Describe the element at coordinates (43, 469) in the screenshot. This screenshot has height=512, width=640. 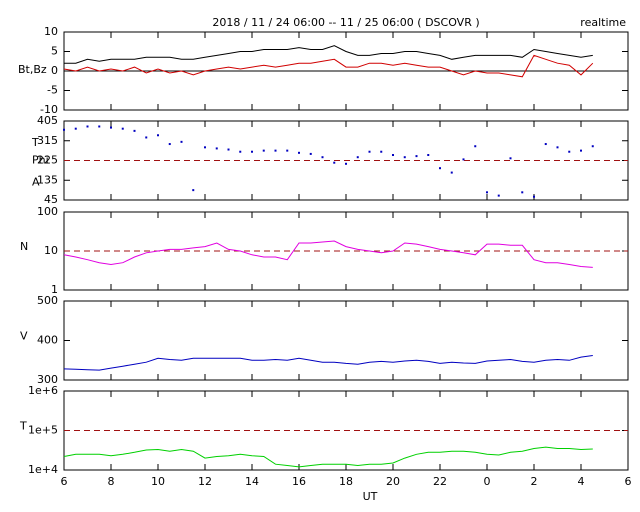
I see `y-tick-label: 1e+4` at that location.